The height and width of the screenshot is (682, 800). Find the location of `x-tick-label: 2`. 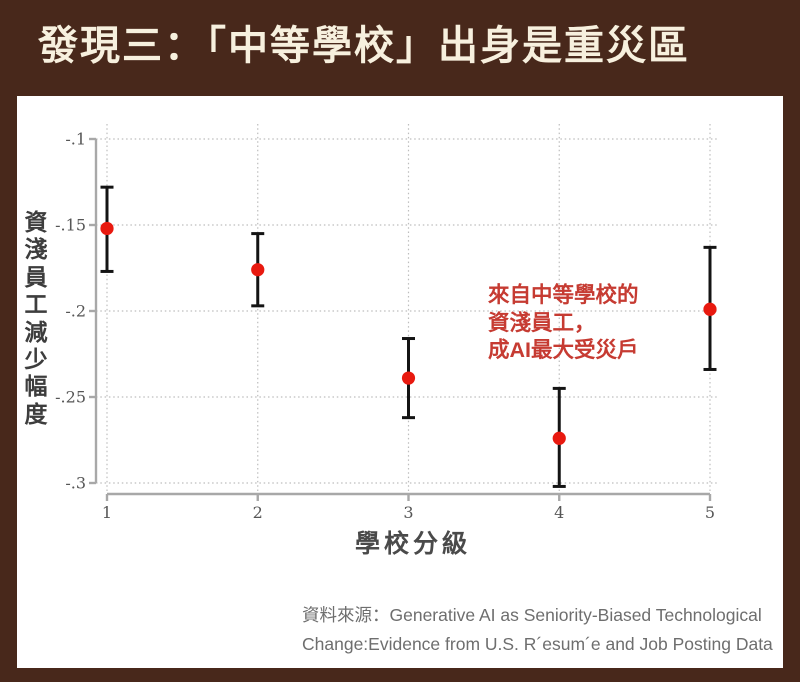

x-tick-label: 2 is located at coordinates (258, 512).